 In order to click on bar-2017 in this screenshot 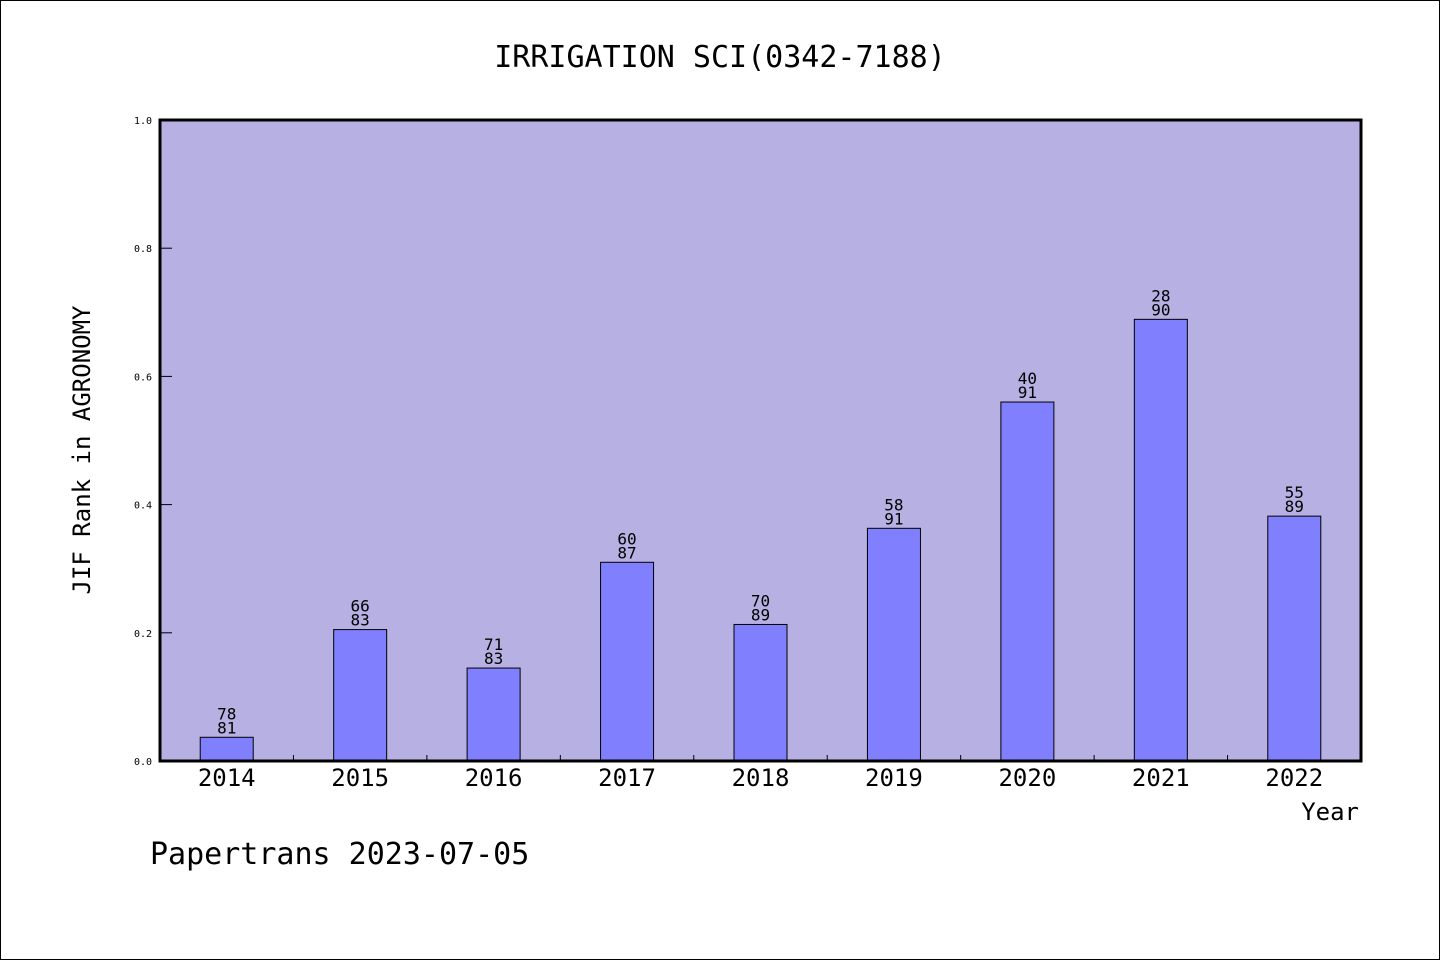, I will do `click(627, 661)`.